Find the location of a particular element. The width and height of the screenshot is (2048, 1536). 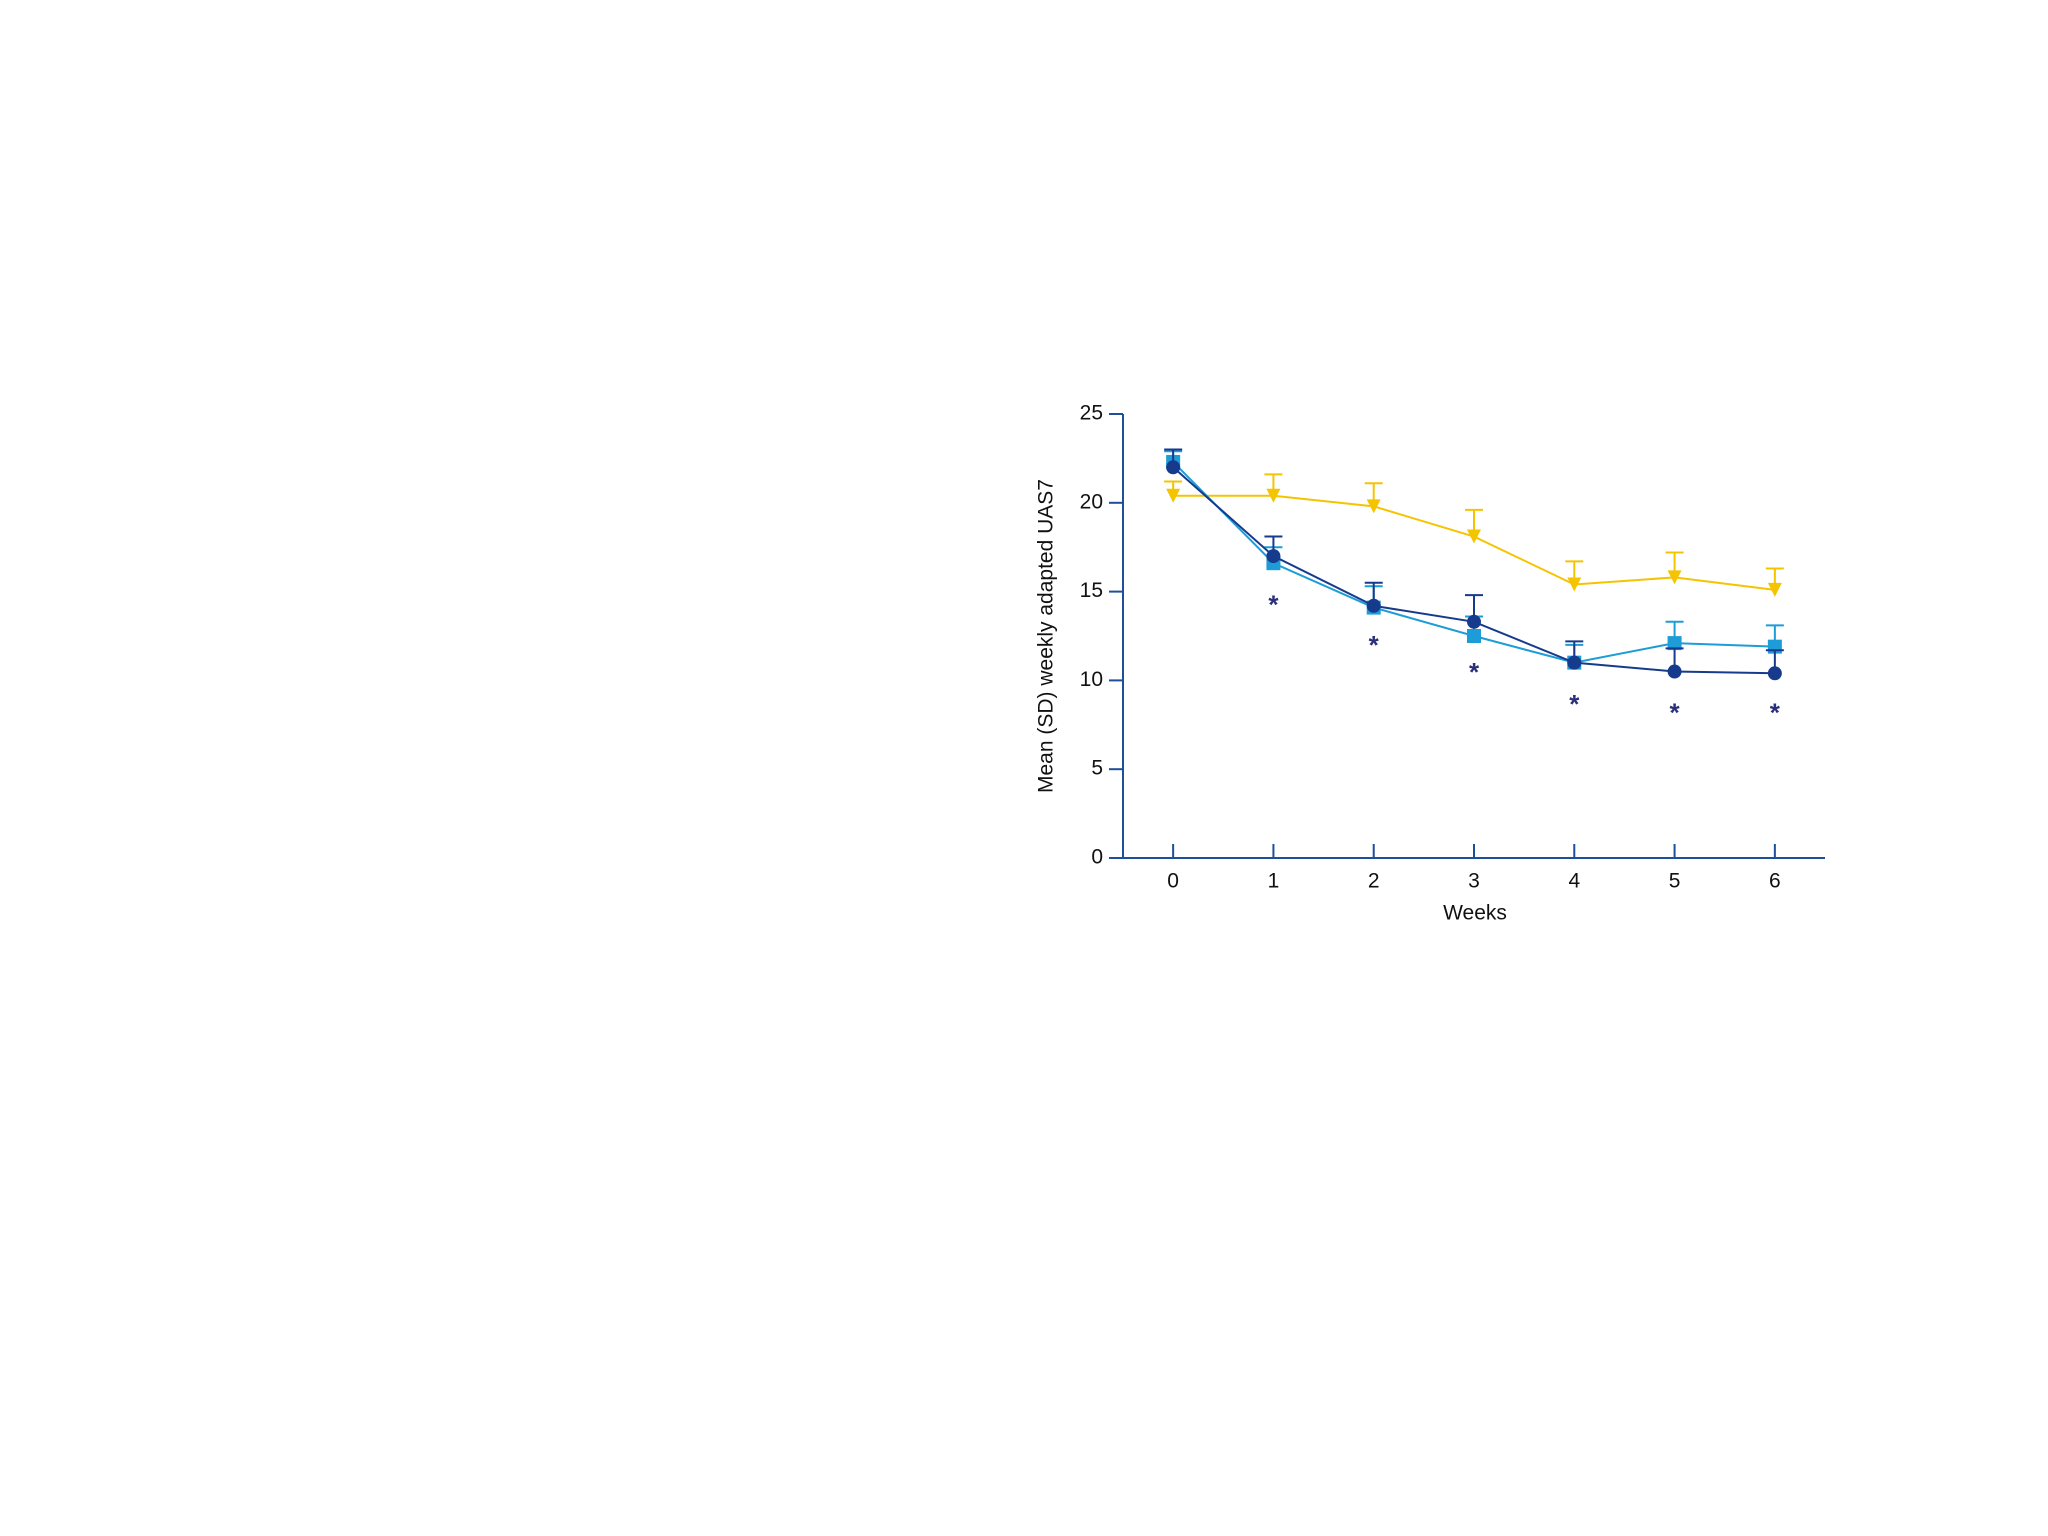

y-axis-title: Mean (SD) weekly adapted UAS7 is located at coordinates (1046, 636).